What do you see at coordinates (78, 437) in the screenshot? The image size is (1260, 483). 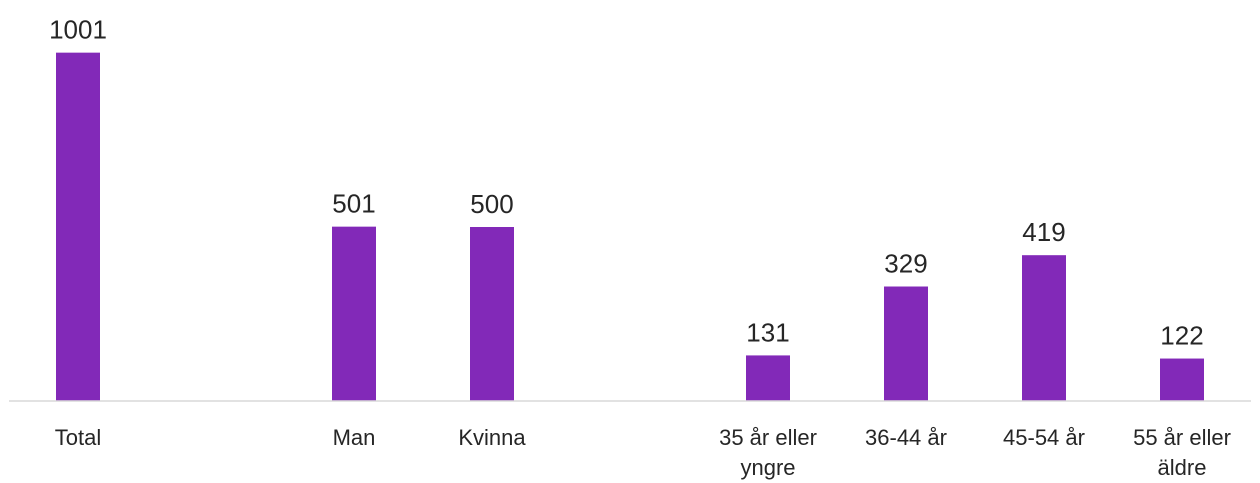 I see `x-tick-label: Total` at bounding box center [78, 437].